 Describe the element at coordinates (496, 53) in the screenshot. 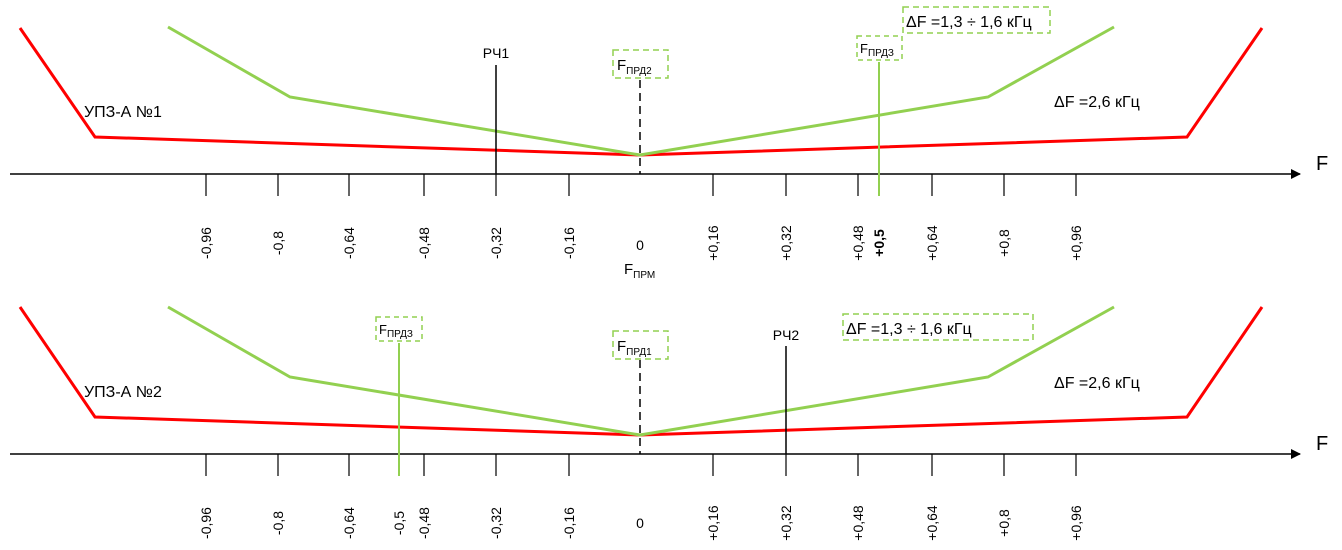

I see `rch1-label: РЧ1` at that location.